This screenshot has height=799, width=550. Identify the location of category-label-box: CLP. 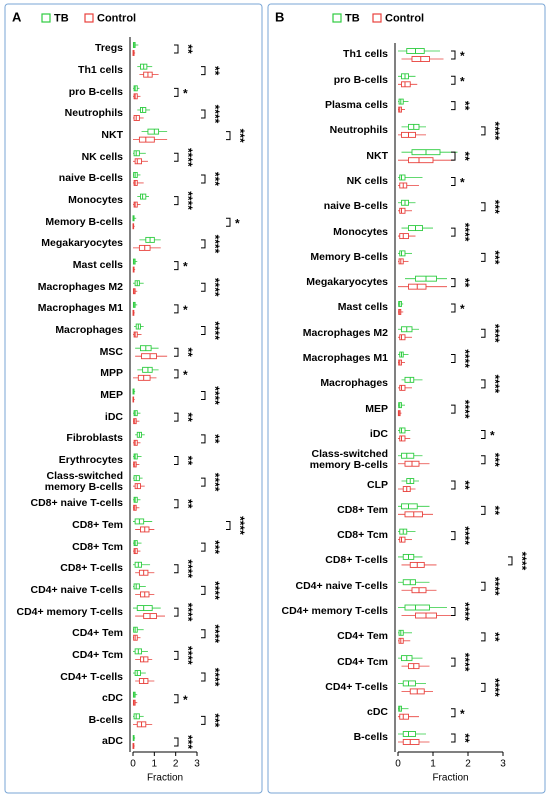
(377, 484).